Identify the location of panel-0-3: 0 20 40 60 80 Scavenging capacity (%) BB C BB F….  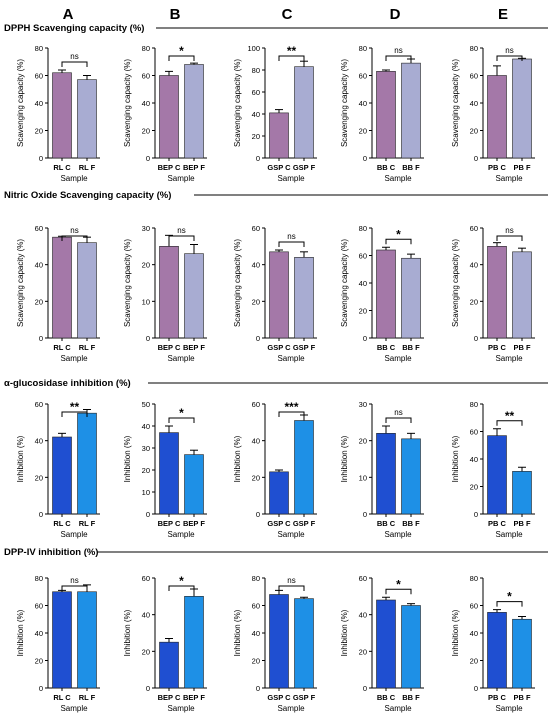
(382, 113).